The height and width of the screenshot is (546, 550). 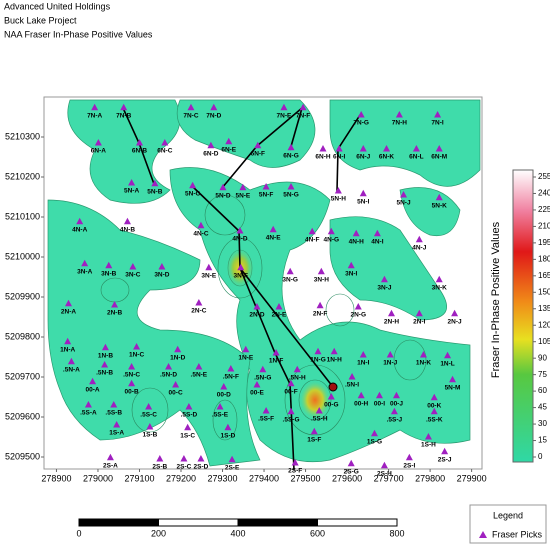 What do you see at coordinates (239, 239) in the screenshot?
I see `pick-label: 4N-D` at bounding box center [239, 239].